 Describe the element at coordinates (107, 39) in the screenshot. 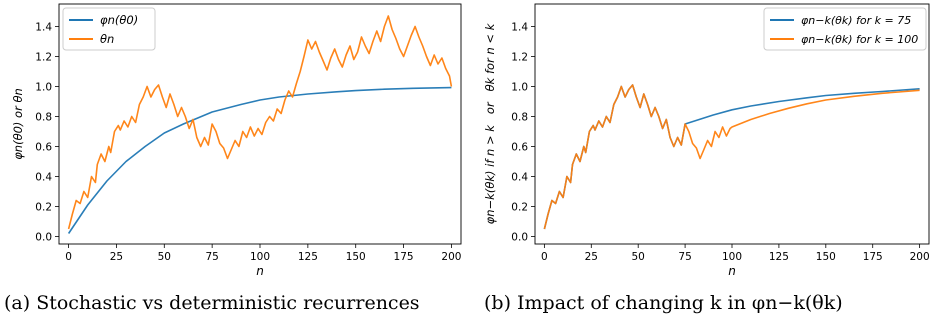

I see `legend-label-theta: θn` at that location.